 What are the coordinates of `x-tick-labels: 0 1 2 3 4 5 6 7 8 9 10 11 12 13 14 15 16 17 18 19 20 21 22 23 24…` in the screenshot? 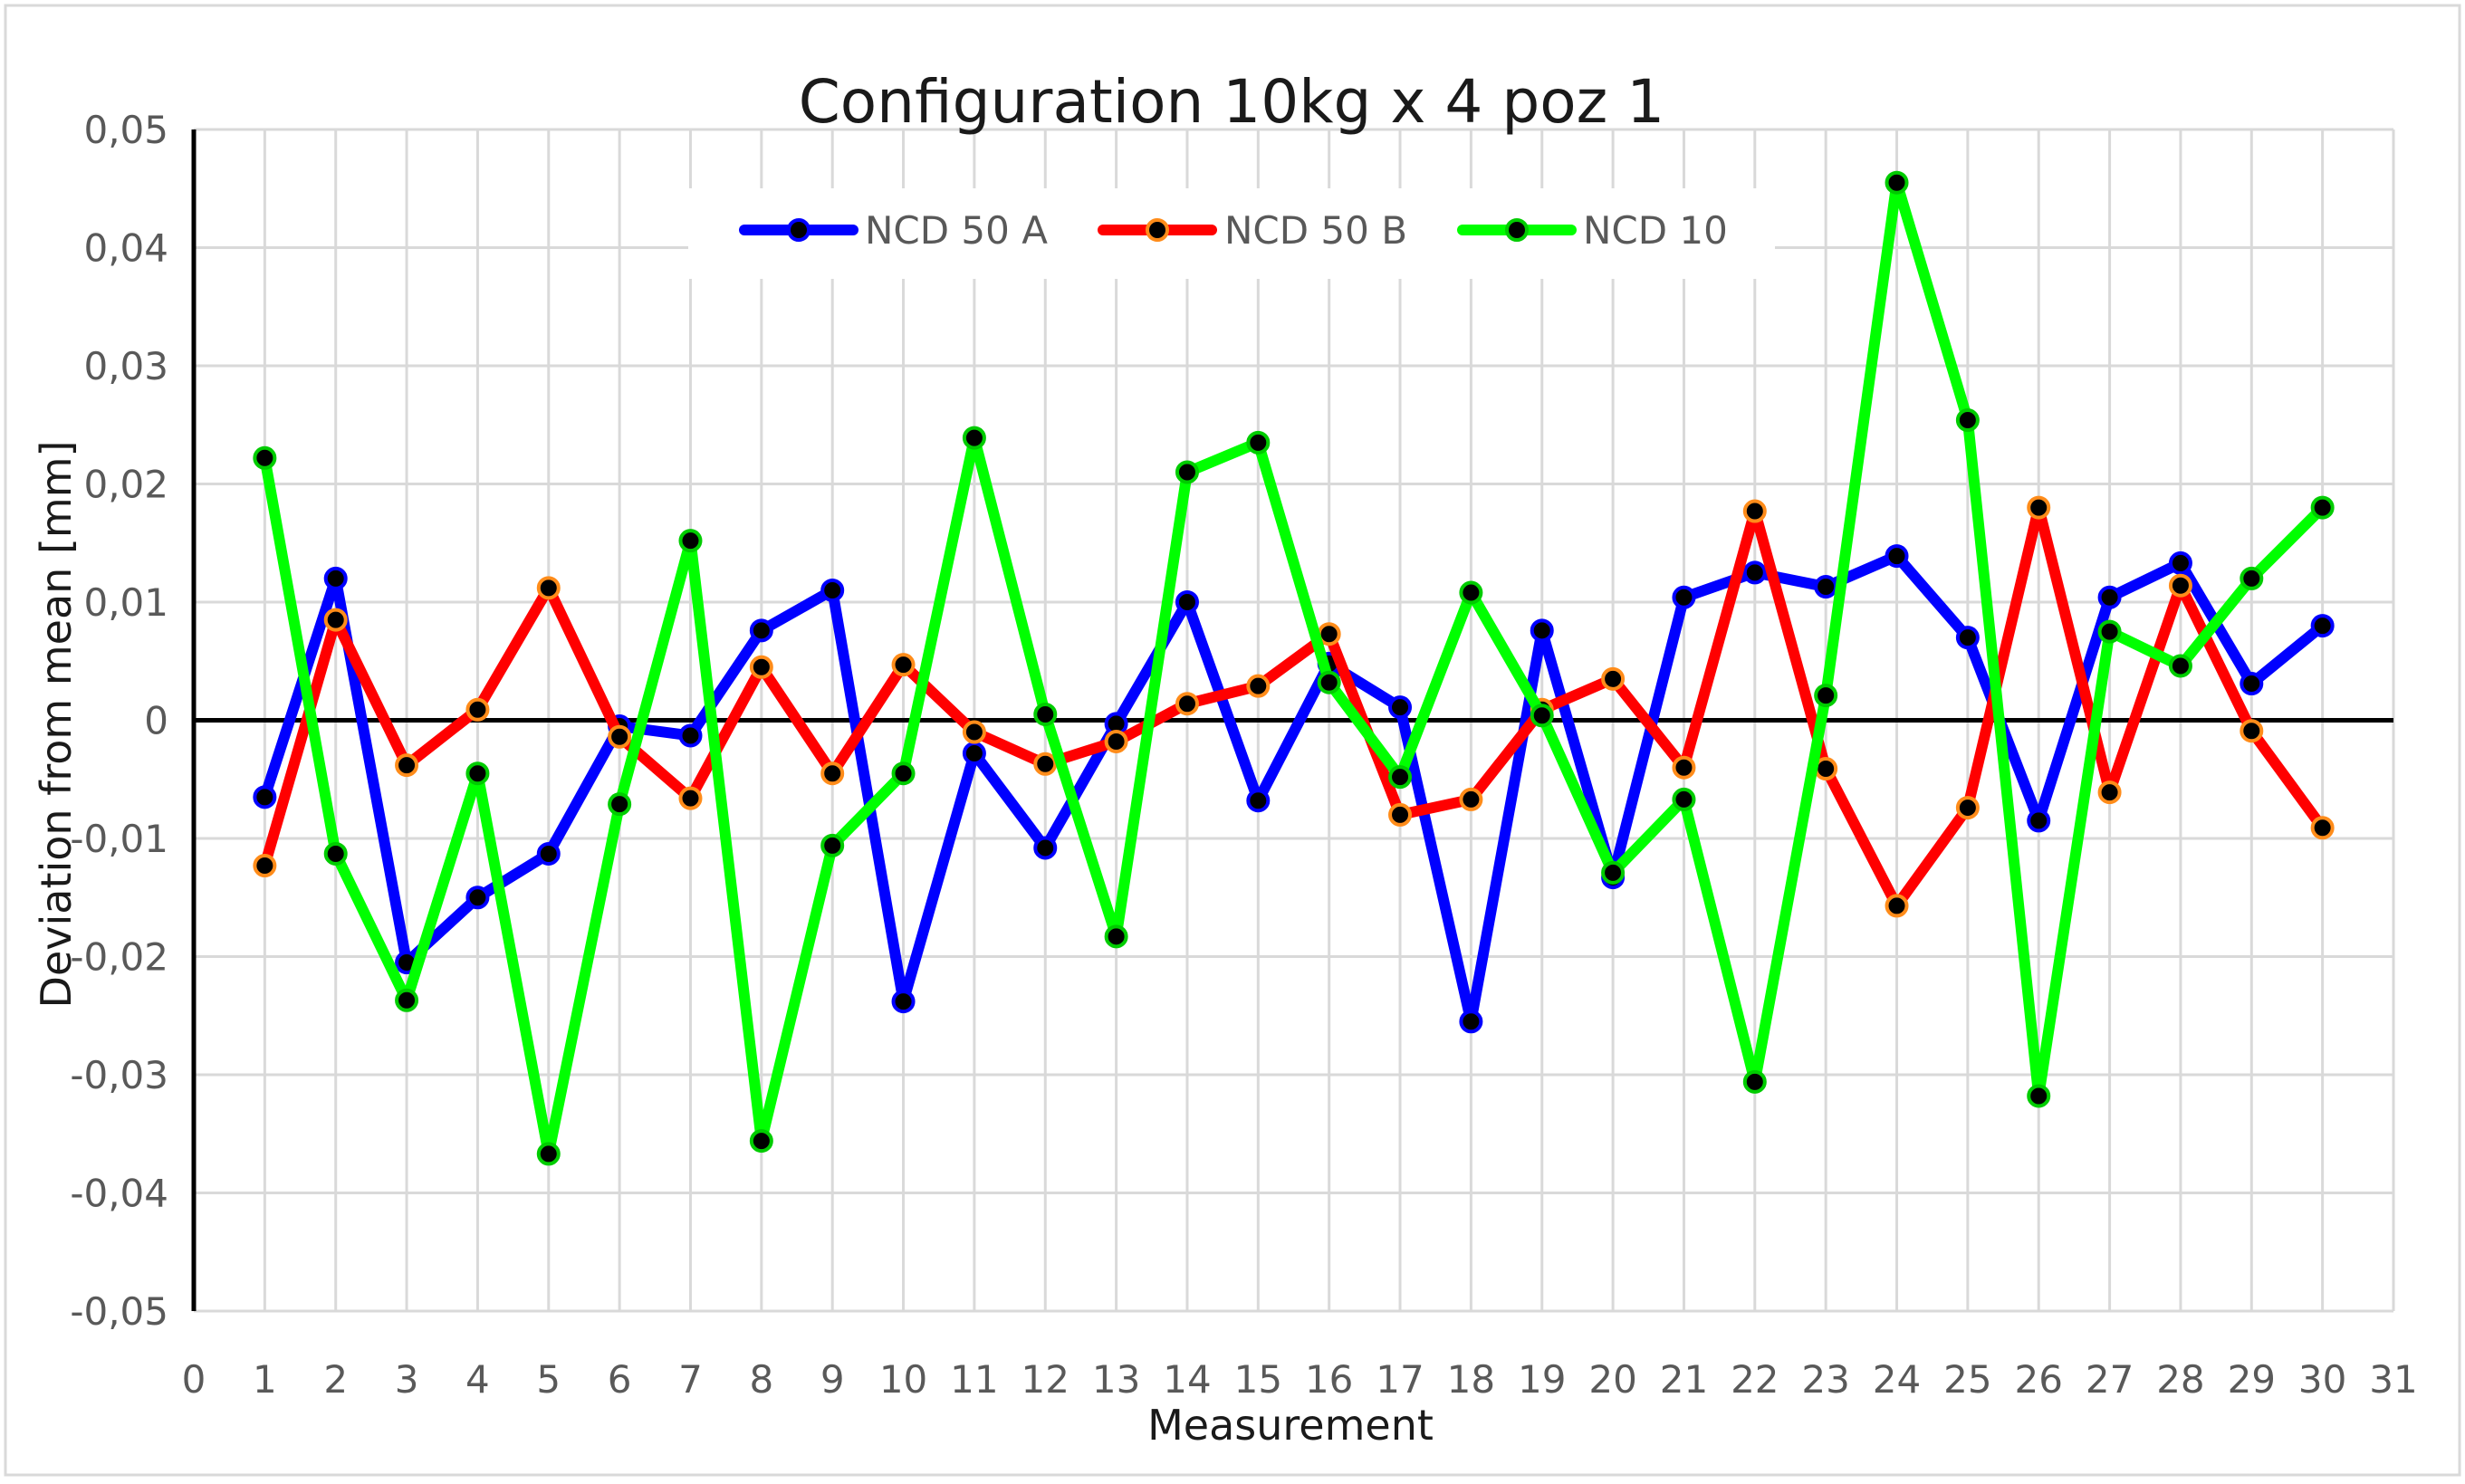 It's located at (1300, 1379).